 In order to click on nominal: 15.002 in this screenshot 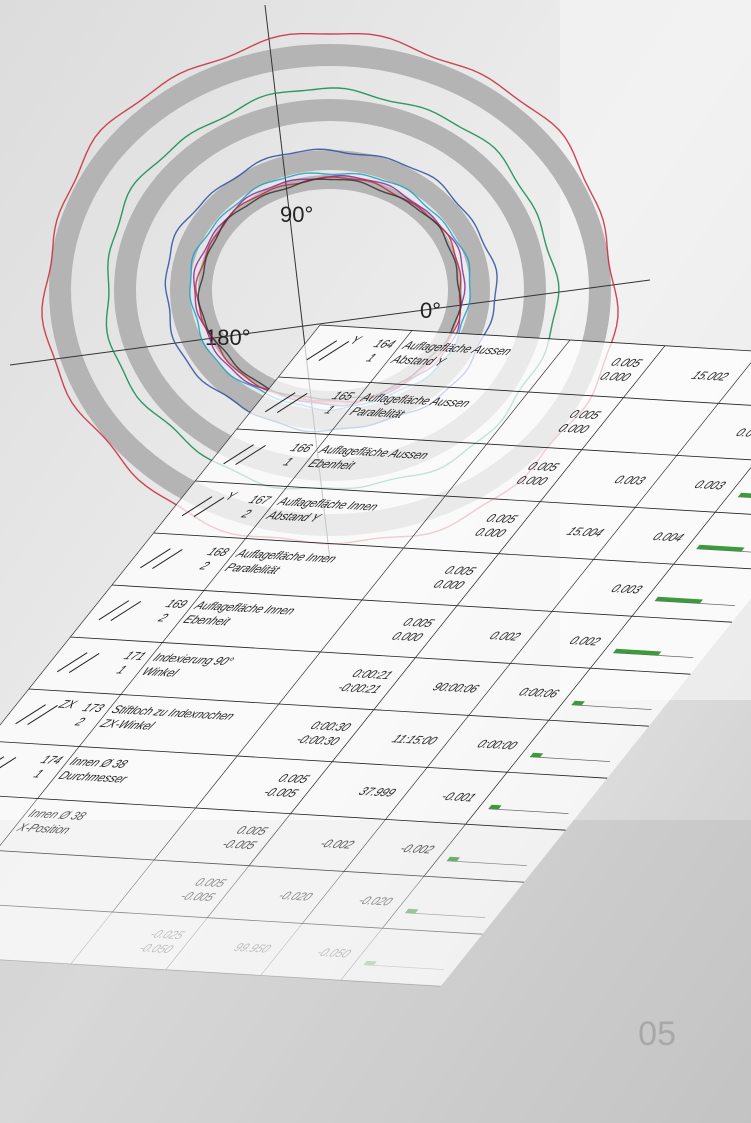, I will do `click(709, 376)`.